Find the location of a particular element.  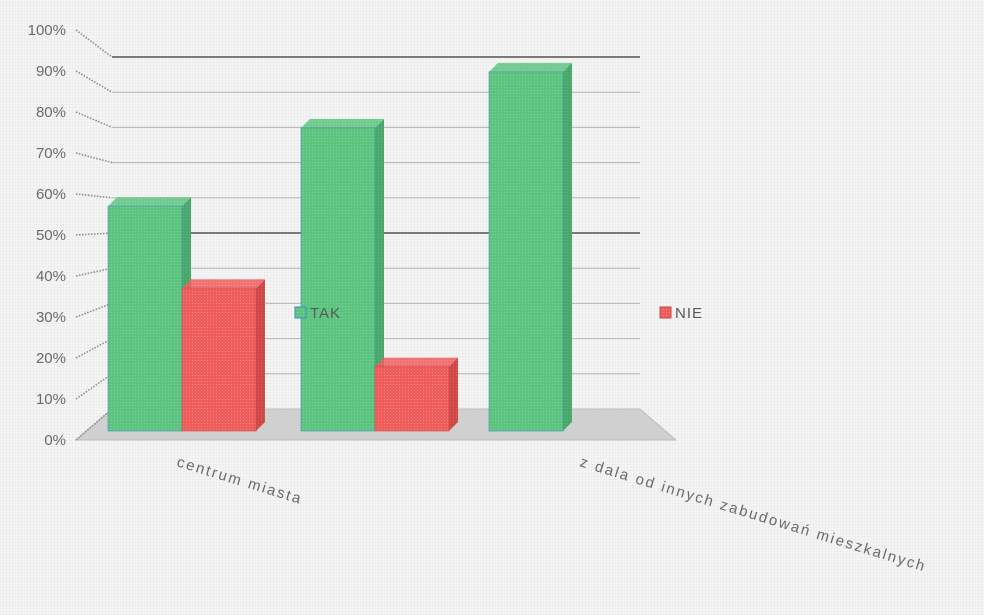

y-tick-label: 40% is located at coordinates (51, 276).